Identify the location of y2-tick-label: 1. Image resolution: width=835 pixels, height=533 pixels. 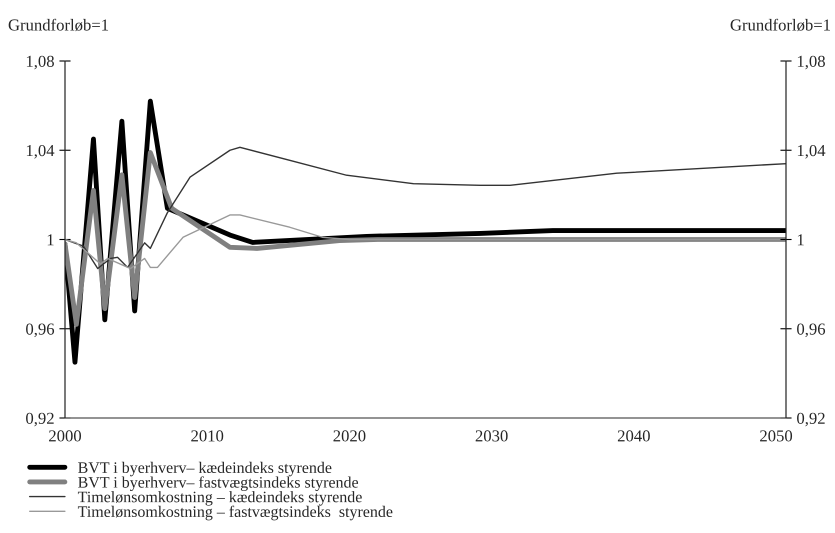
(801, 240).